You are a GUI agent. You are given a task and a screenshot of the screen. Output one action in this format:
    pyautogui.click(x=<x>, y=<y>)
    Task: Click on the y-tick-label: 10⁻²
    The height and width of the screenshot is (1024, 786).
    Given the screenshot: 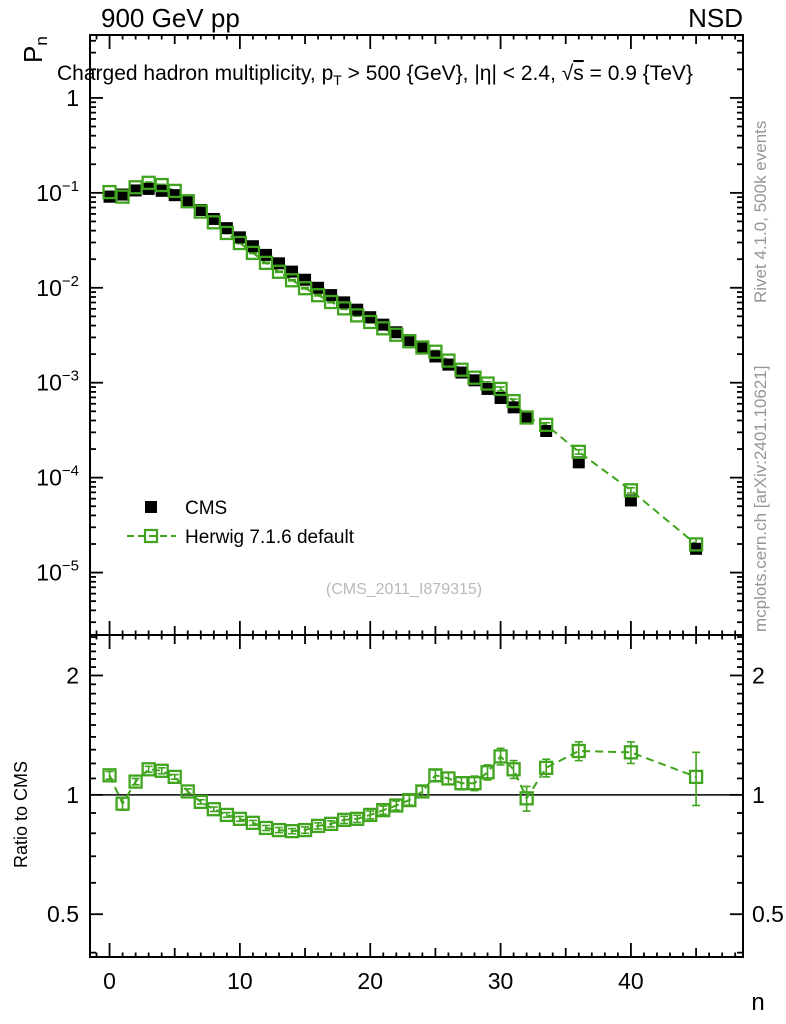 What is the action you would take?
    pyautogui.click(x=57, y=287)
    